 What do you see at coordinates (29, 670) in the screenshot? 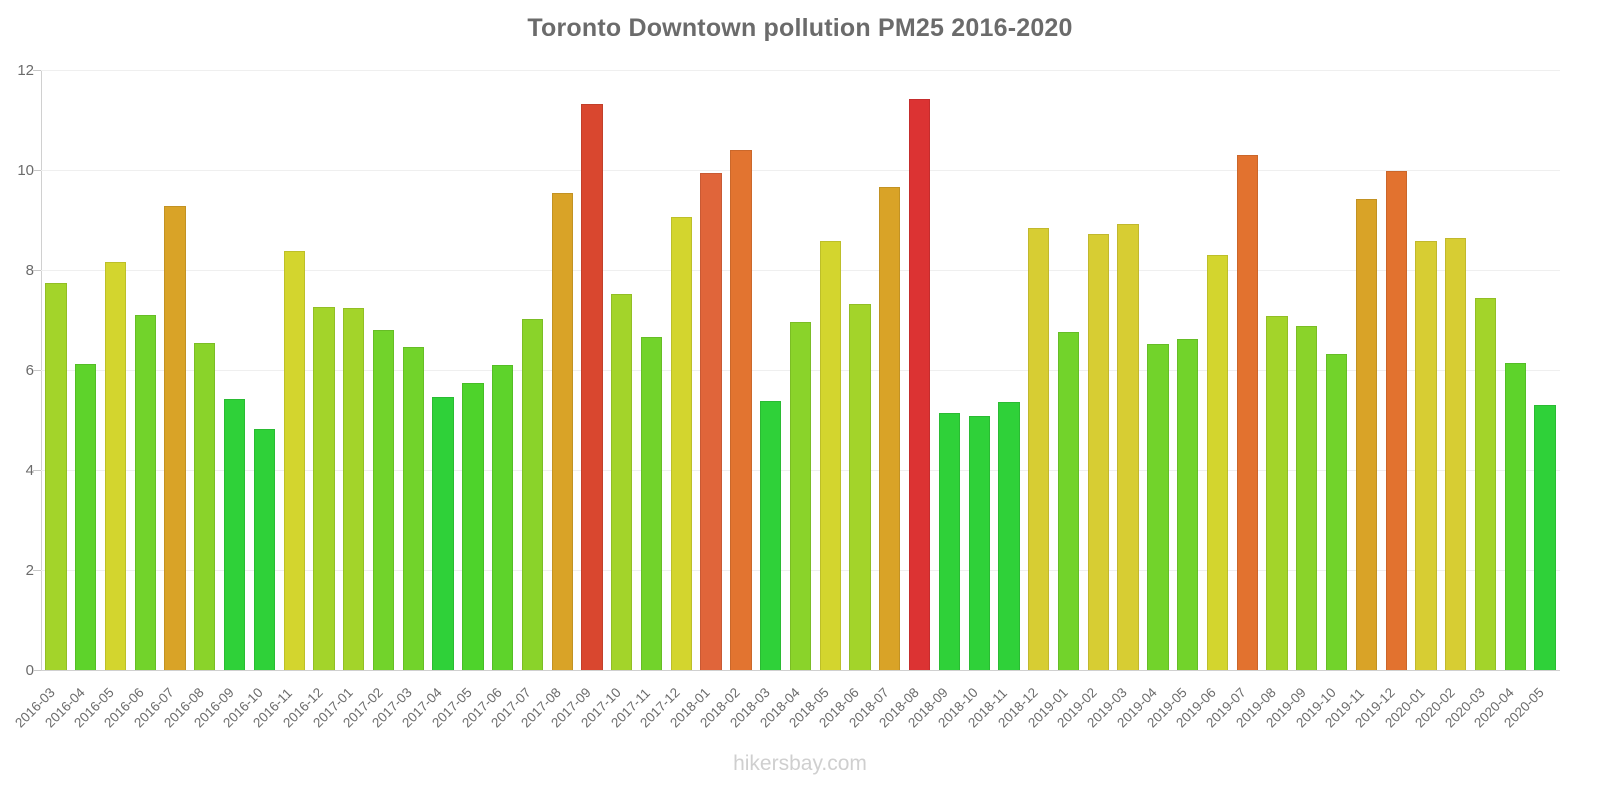
I see `y-axis-tick-label: 0` at bounding box center [29, 670].